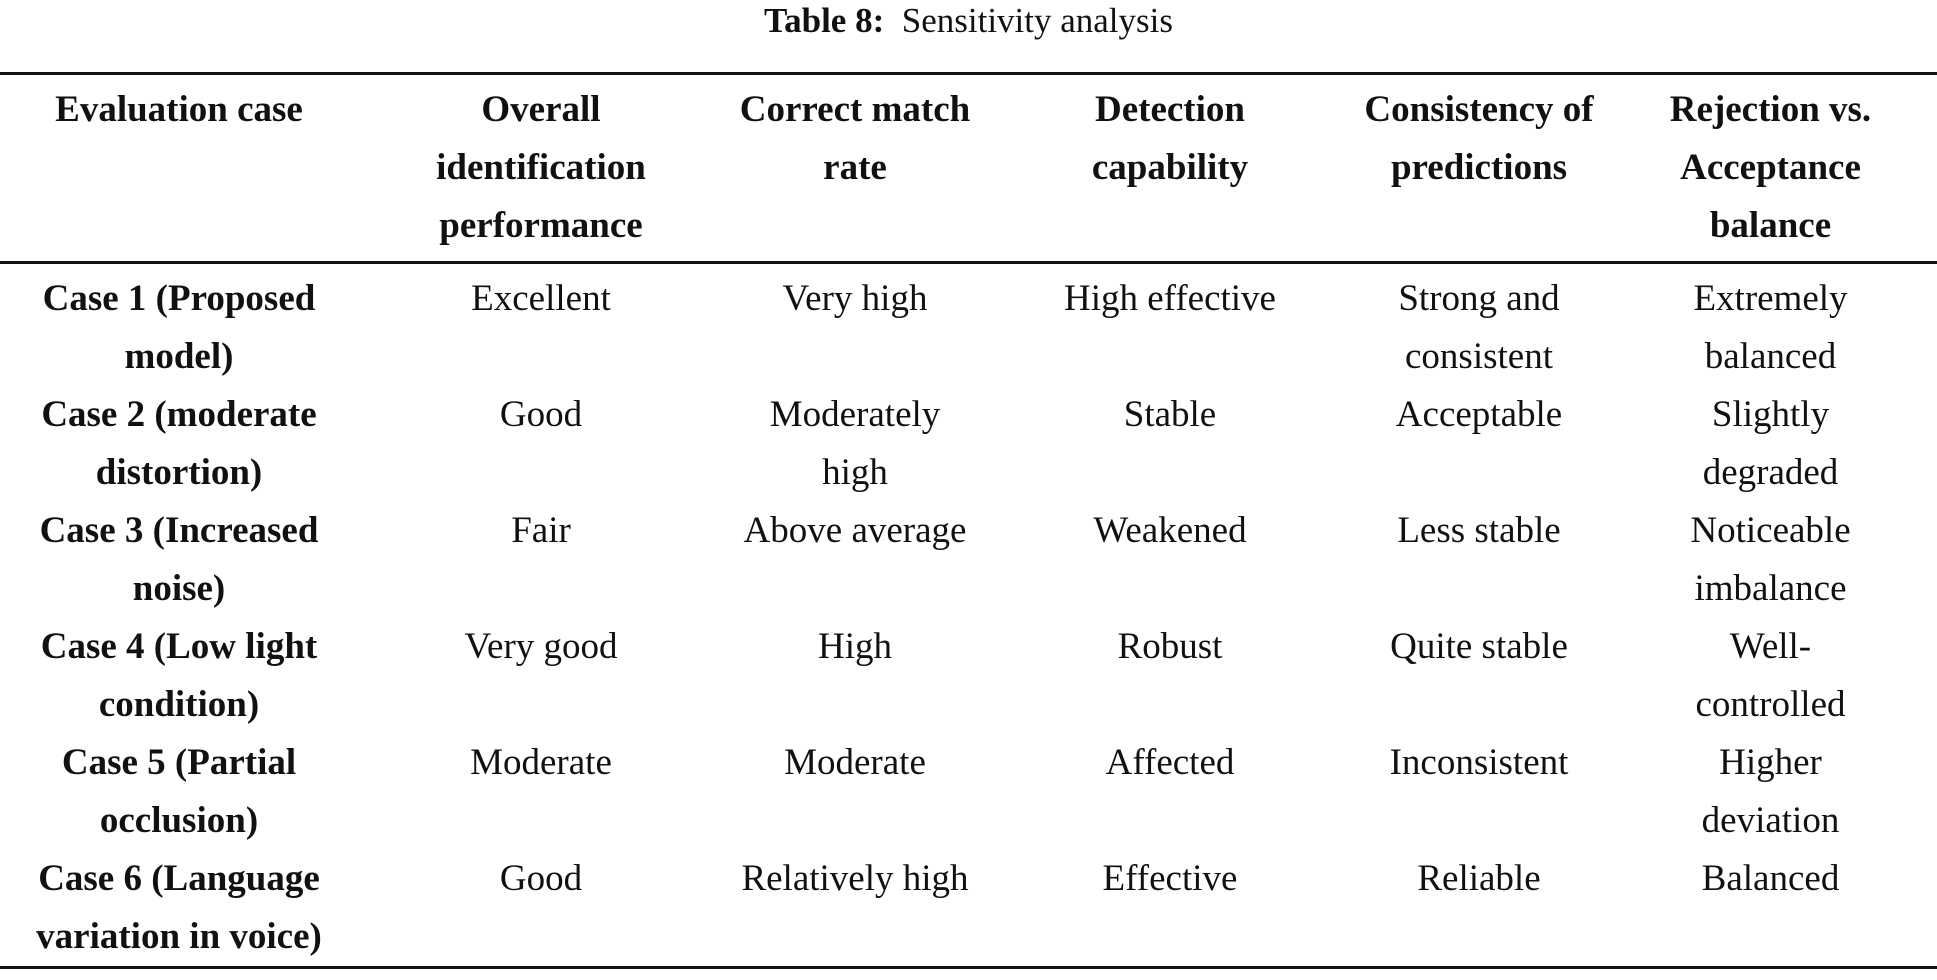 This screenshot has width=1937, height=980. Describe the element at coordinates (1770, 909) in the screenshot. I see `table-cell-rejection-vs-acceptance-balance: Balanced` at that location.